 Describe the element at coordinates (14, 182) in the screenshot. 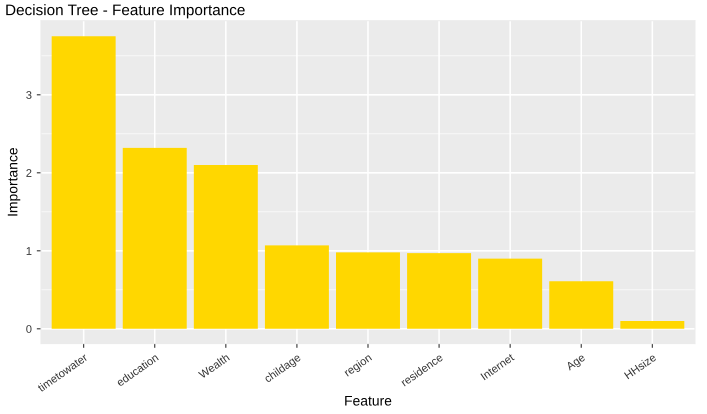

I see `y-axis-title: Importance` at that location.